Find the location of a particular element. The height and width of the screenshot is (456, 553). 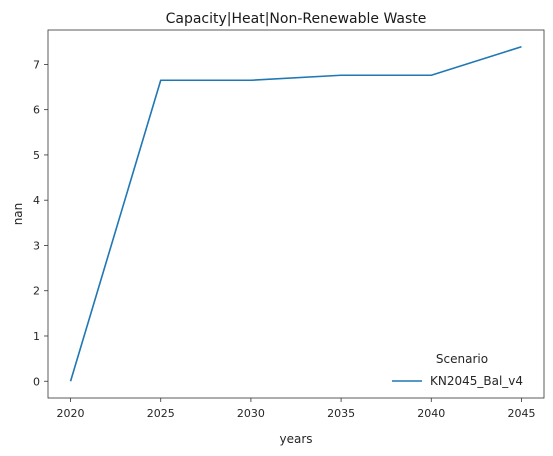

y-tick-label: 7 is located at coordinates (36, 64).